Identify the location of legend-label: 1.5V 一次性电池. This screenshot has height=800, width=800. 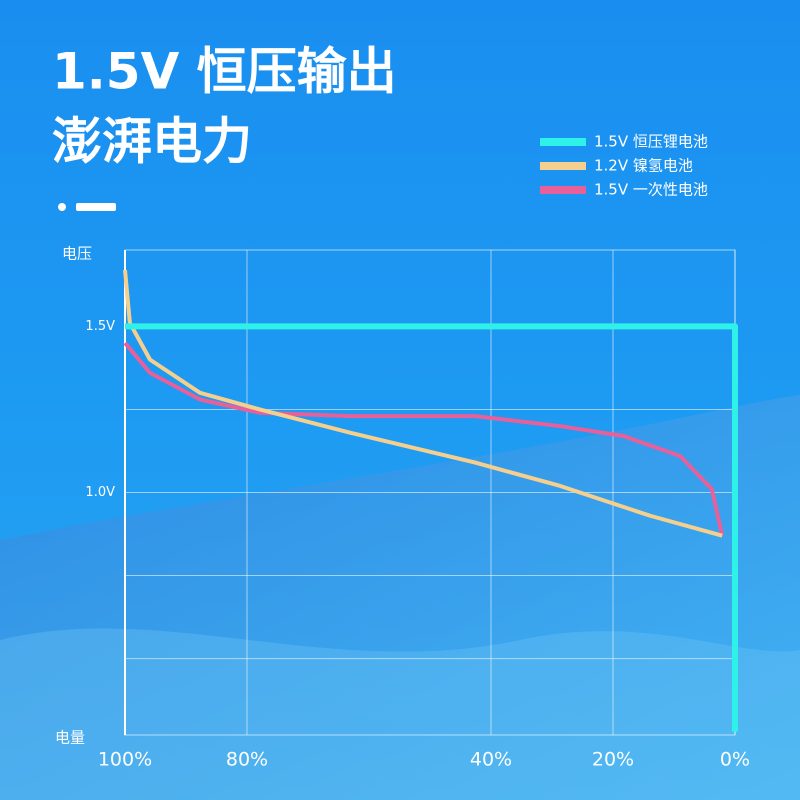
(651, 190).